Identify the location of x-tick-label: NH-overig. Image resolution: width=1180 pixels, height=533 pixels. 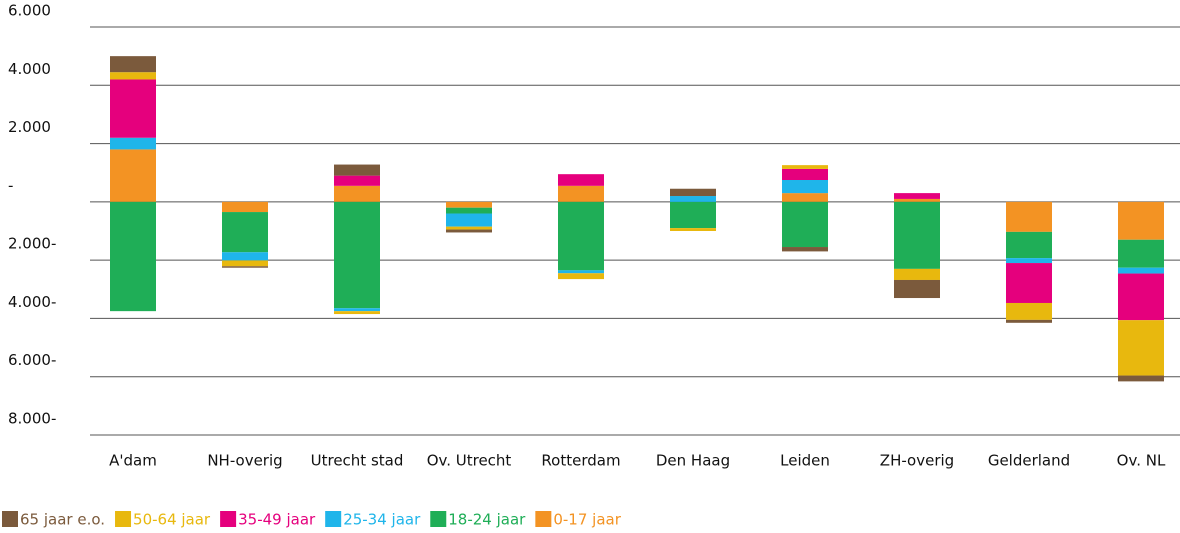
(244, 461).